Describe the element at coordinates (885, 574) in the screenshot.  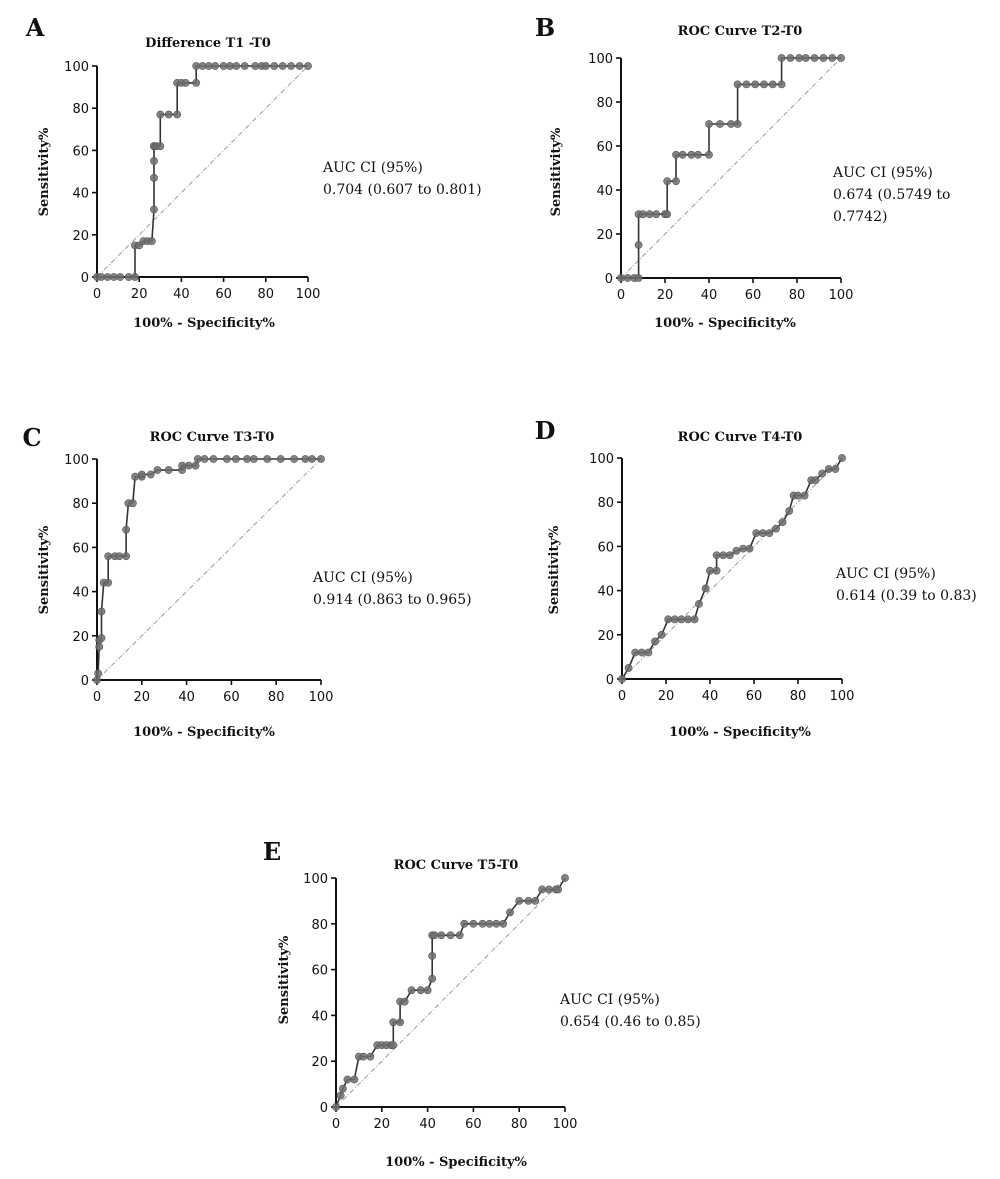
I see `auc-annotation-d: AUC CI (95%)` at that location.